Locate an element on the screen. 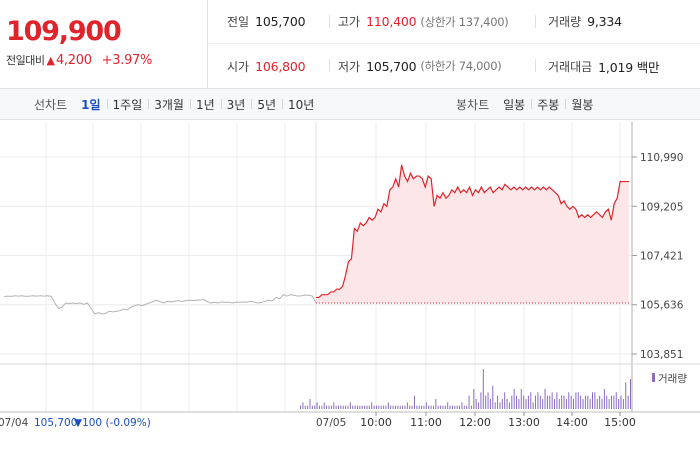 Image resolution: width=700 pixels, height=450 pixels. prev-change-label: ▼100 (-0.09%) is located at coordinates (112, 423).